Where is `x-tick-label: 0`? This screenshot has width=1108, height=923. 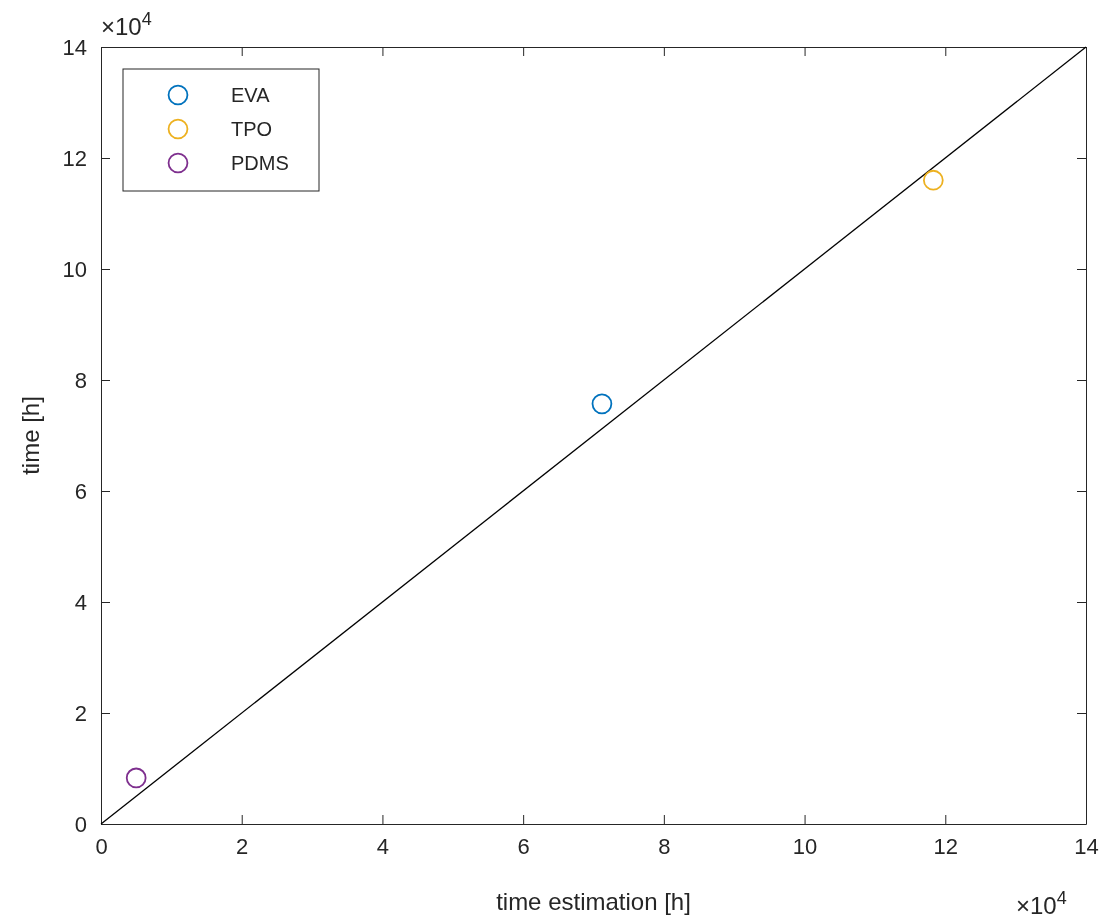
x-tick-label: 0 is located at coordinates (101, 846).